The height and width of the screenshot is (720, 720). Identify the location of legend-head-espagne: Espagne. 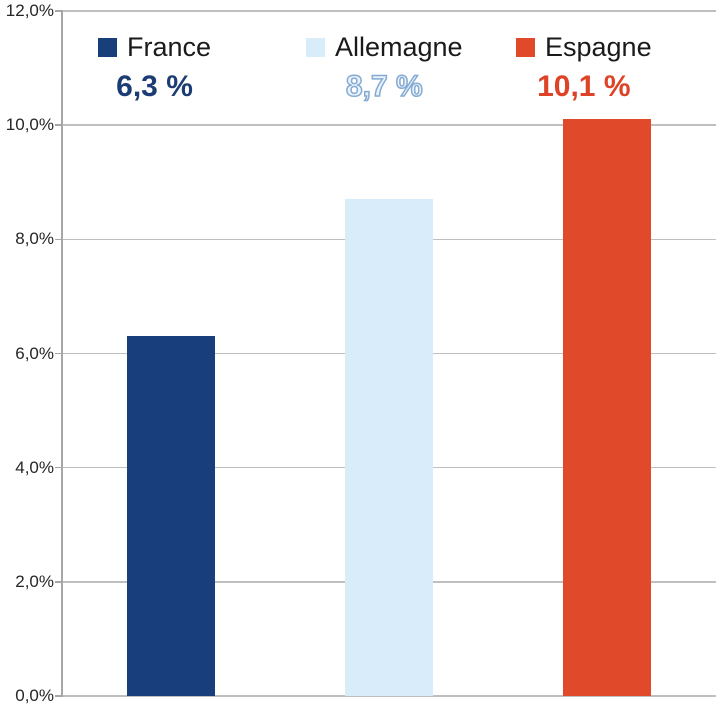
(584, 47).